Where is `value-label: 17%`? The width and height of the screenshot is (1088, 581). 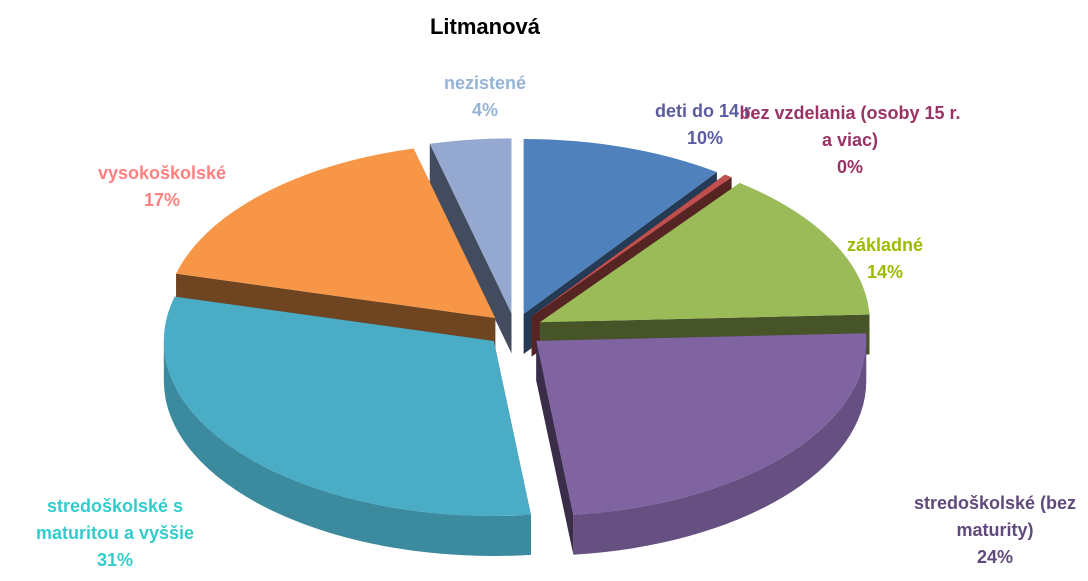 value-label: 17% is located at coordinates (162, 200).